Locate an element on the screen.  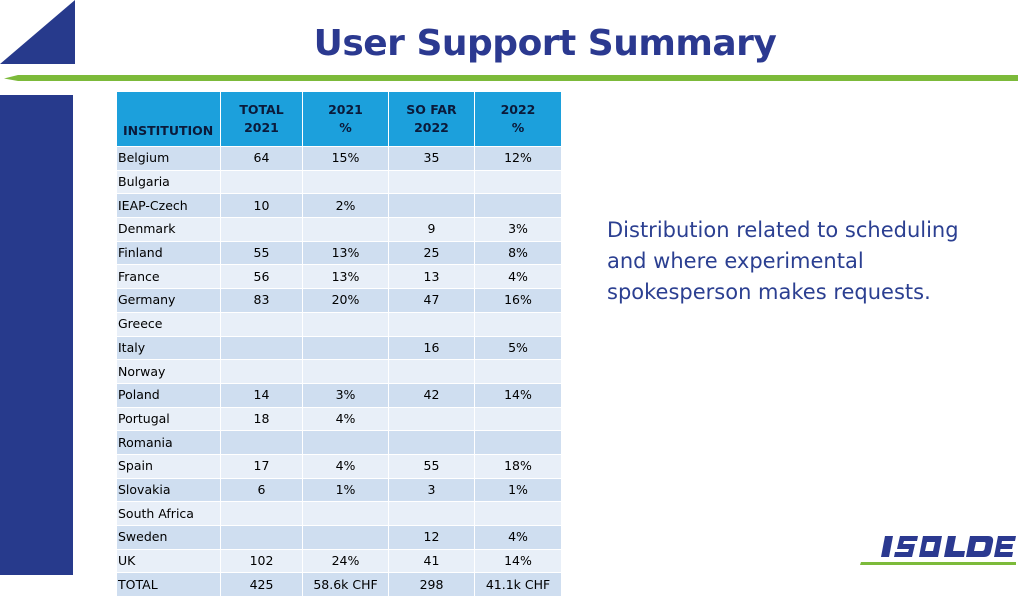
cell-institution: Sweden is located at coordinates (168, 537).